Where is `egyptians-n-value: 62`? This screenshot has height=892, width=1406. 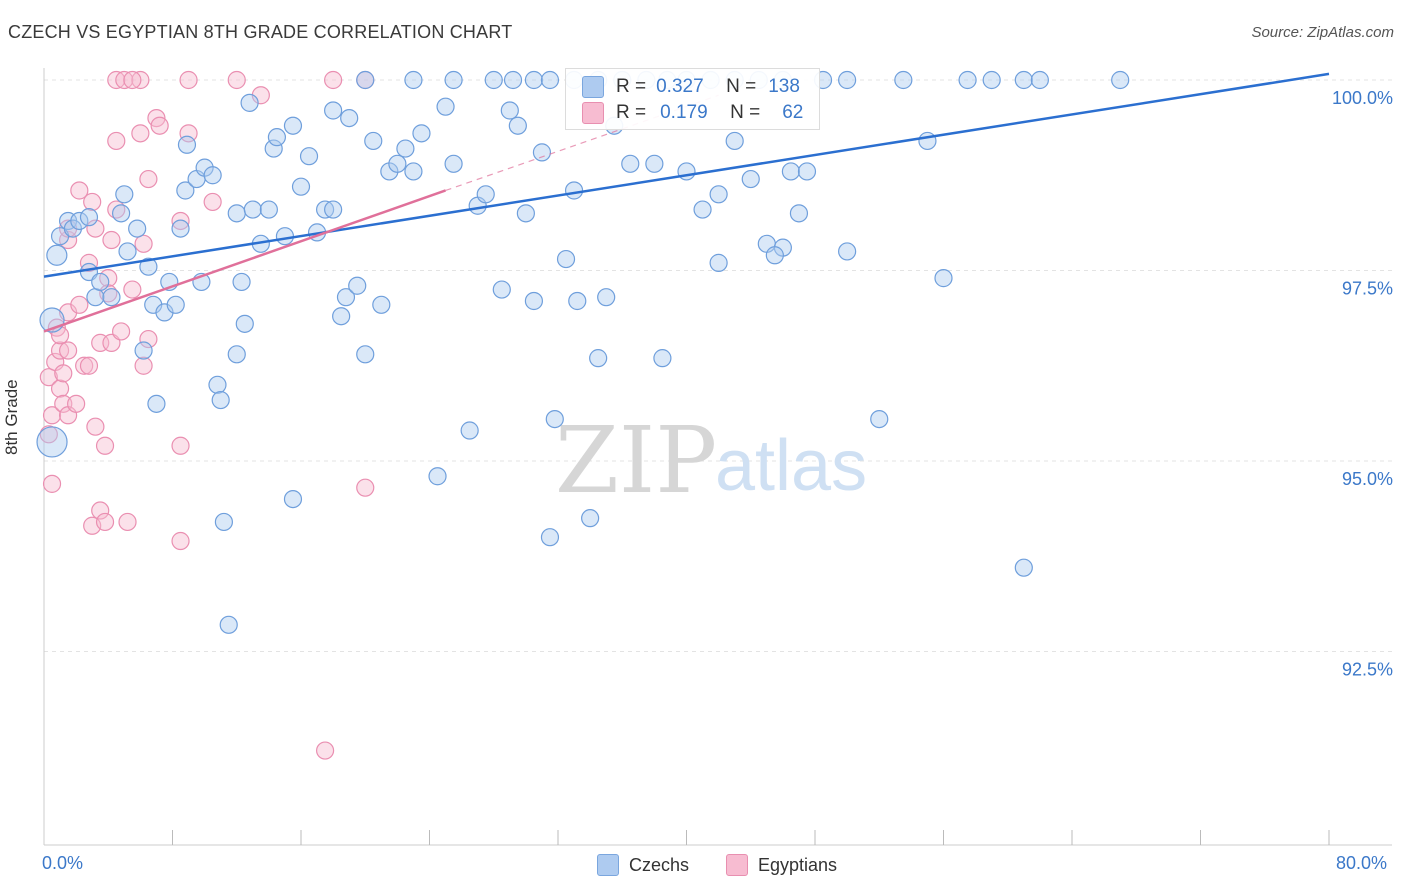 egyptians-n-value: 62 is located at coordinates (793, 112).